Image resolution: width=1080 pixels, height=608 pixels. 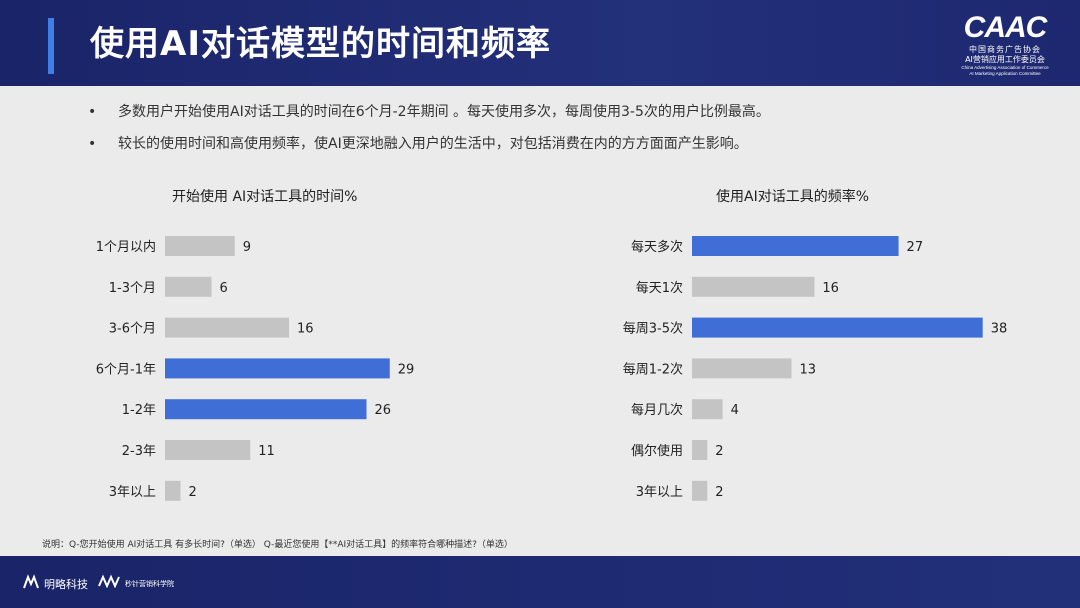 What do you see at coordinates (320, 44) in the screenshot?
I see `page-title: 使用AI对话模型的时间和频率` at bounding box center [320, 44].